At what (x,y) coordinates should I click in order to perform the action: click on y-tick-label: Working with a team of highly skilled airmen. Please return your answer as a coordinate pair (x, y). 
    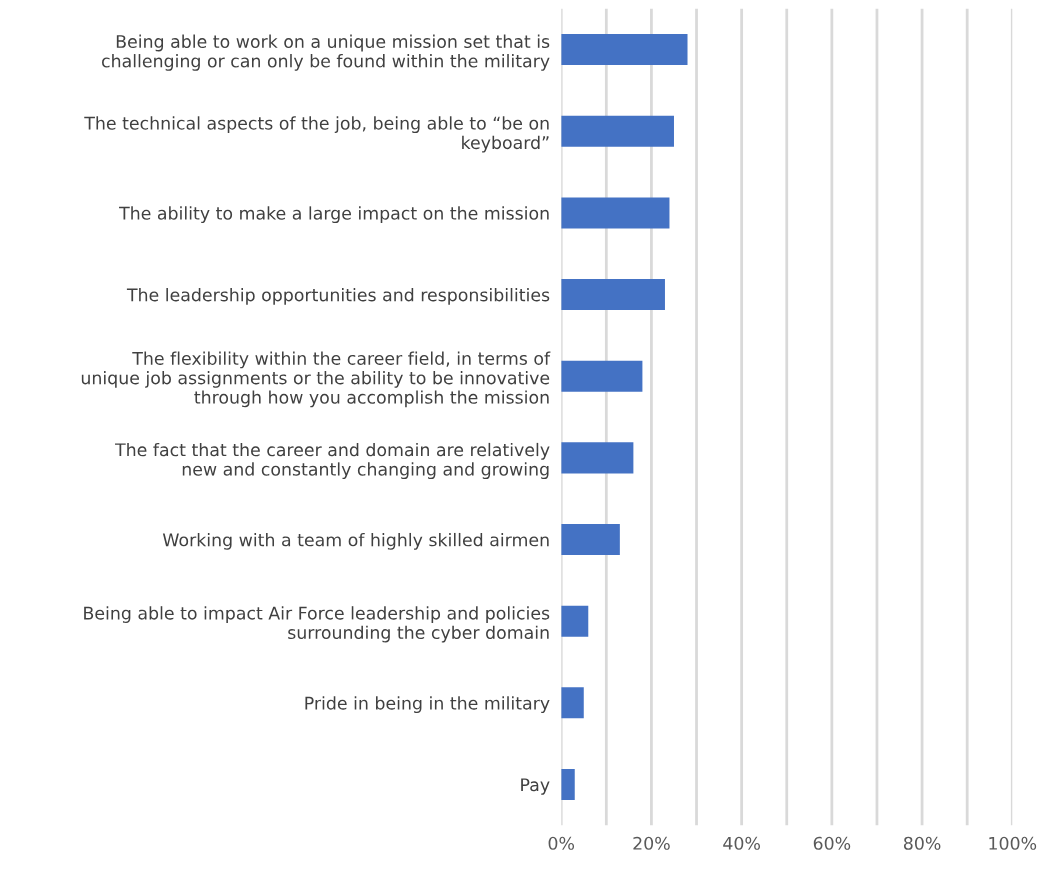
    Looking at the image, I should click on (355, 541).